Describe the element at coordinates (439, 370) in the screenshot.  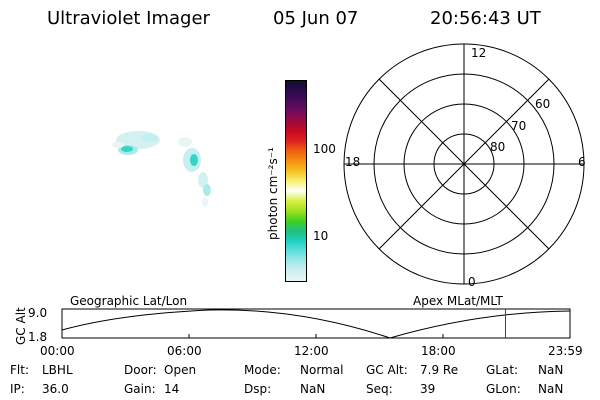
I see `status-value-row1-3: 7.9 Re` at that location.